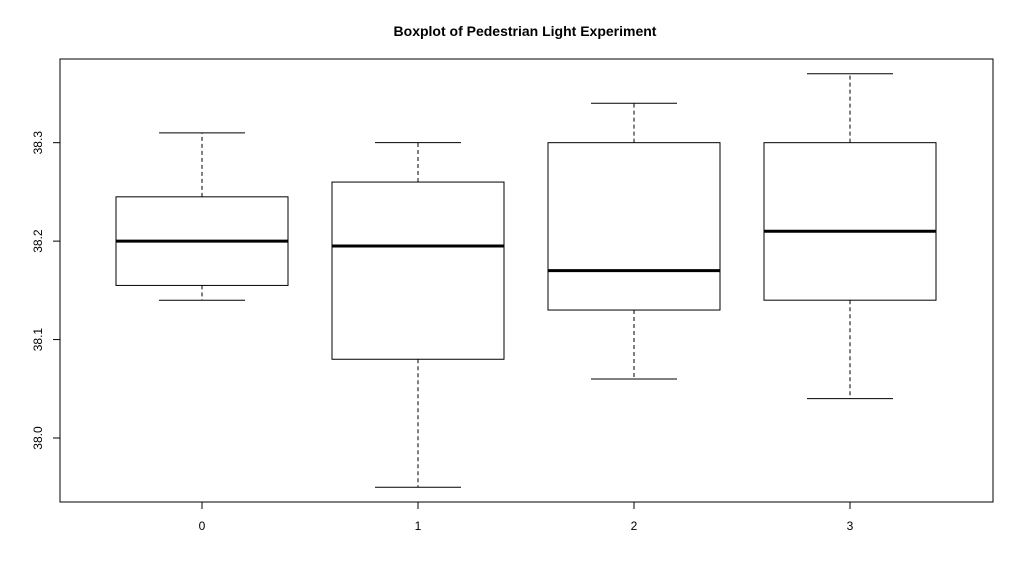 This screenshot has height=576, width=1024. What do you see at coordinates (38, 143) in the screenshot?
I see `y-tick-label: 38.3` at bounding box center [38, 143].